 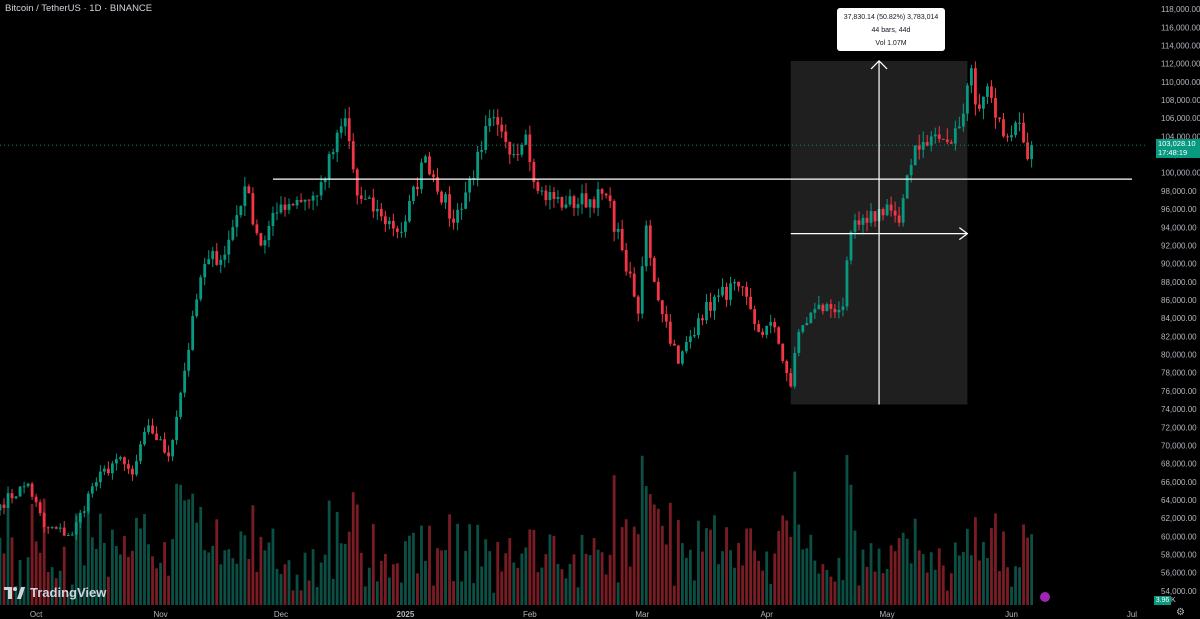 I want to click on time-axis: Oct Nov Dec 2025 Feb Mar Apr May Jun Jul, so click(x=583, y=614).